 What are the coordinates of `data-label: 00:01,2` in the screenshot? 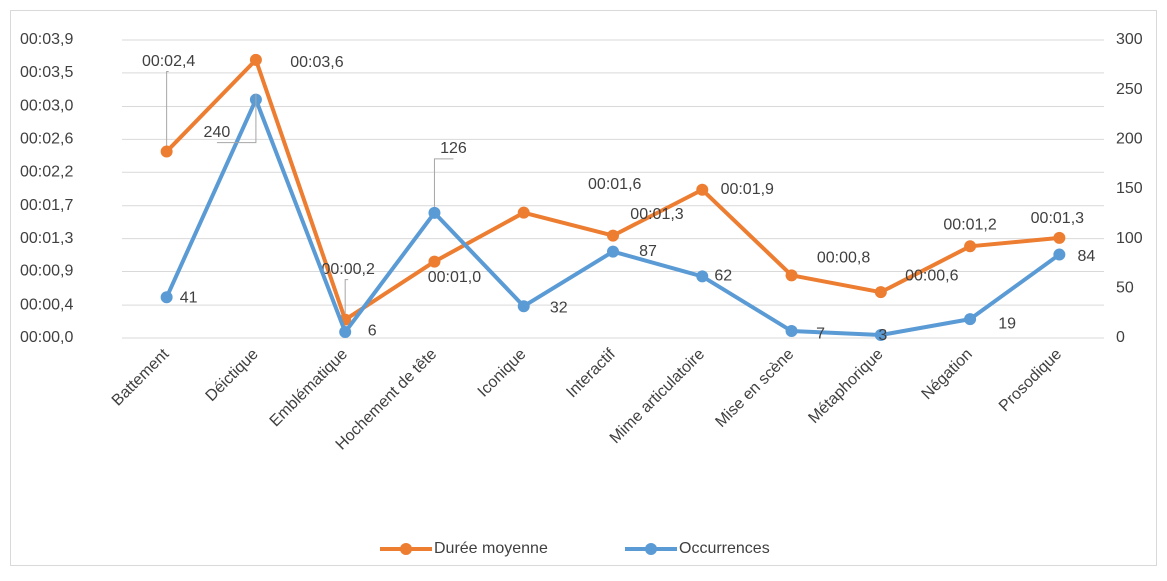 It's located at (969, 225).